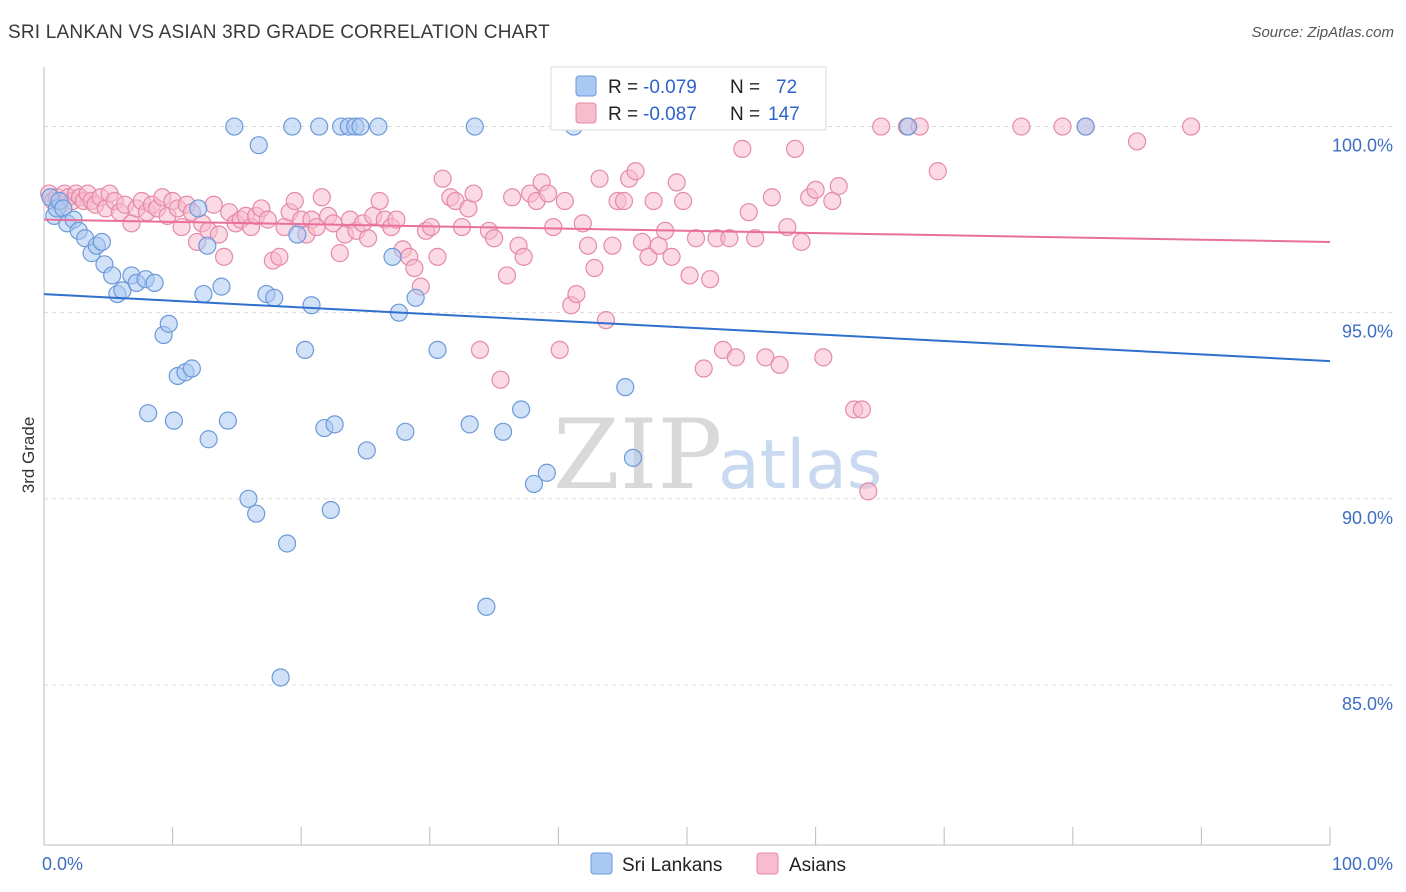 Image resolution: width=1406 pixels, height=892 pixels. What do you see at coordinates (784, 114) in the screenshot?
I see `legend-n-value: 147` at bounding box center [784, 114].